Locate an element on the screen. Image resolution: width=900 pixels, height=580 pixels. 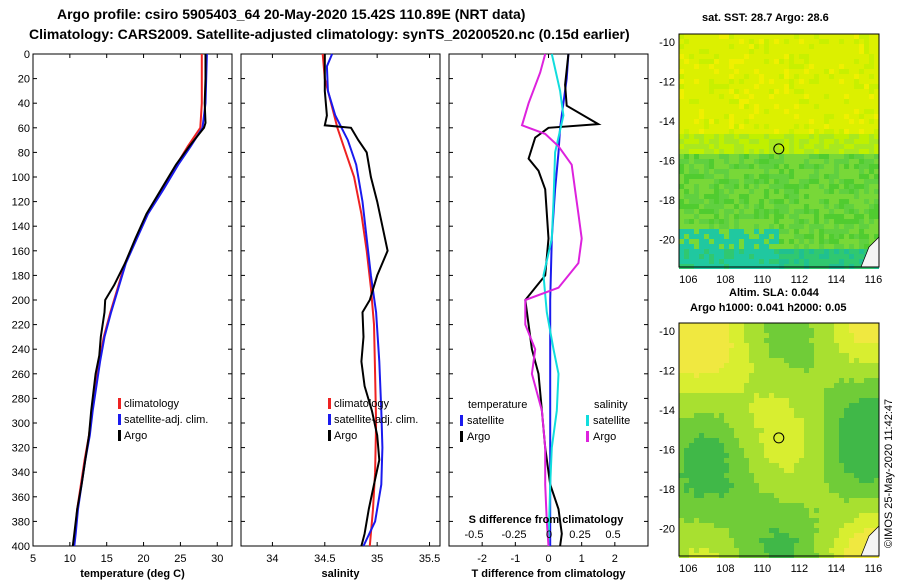
depth-tick-label: 80 is located at coordinates (24, 153).